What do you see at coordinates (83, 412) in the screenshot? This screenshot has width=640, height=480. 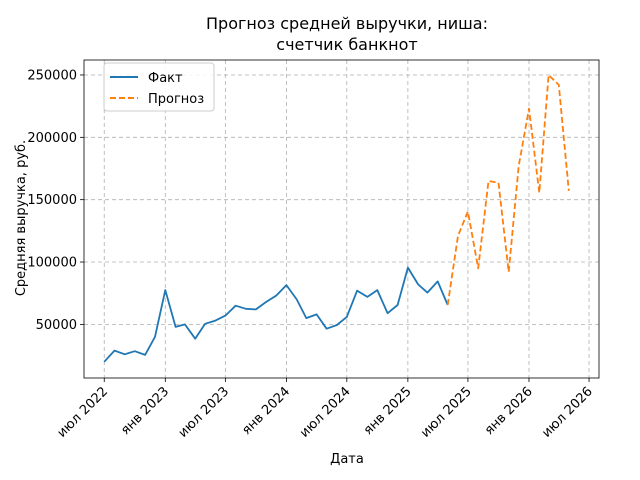 I see `x-tick-label: июл 2022` at bounding box center [83, 412].